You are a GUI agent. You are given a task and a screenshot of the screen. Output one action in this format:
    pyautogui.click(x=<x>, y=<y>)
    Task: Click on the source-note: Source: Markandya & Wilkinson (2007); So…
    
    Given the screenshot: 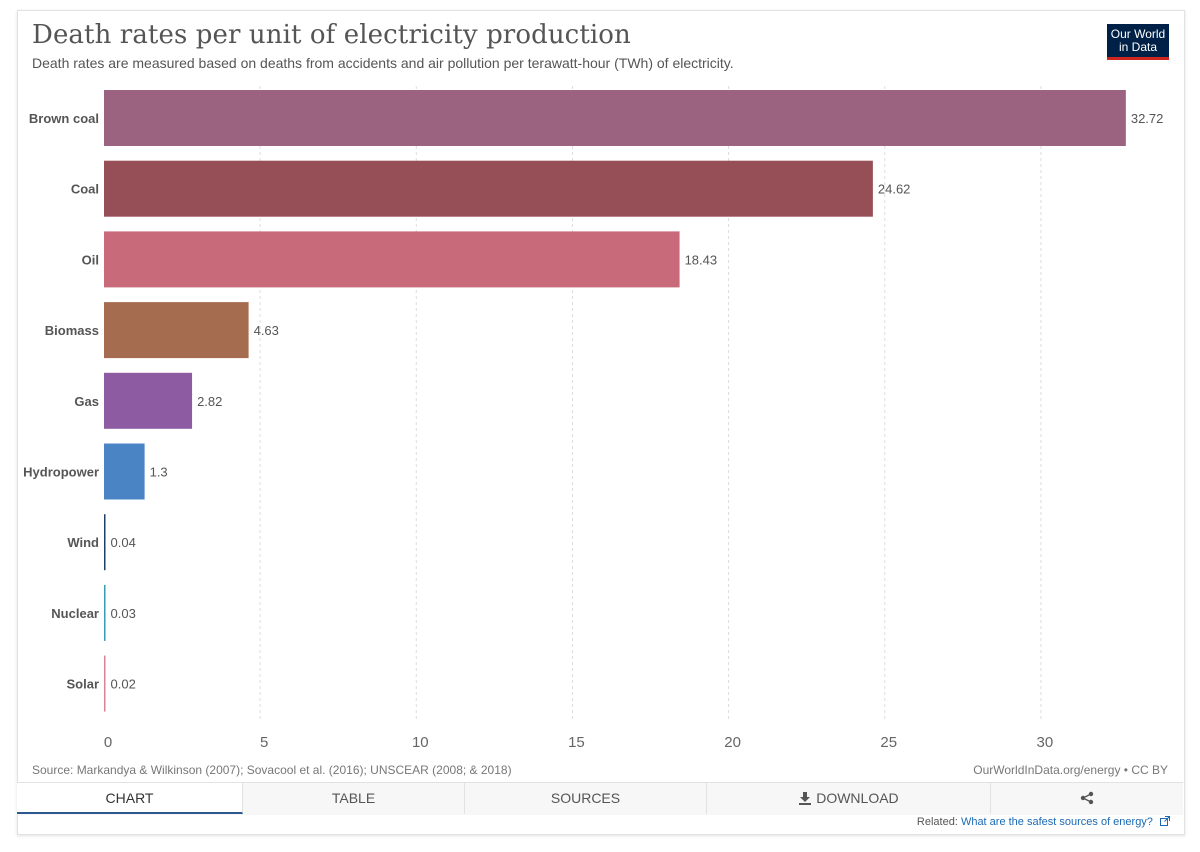 What is the action you would take?
    pyautogui.click(x=272, y=770)
    